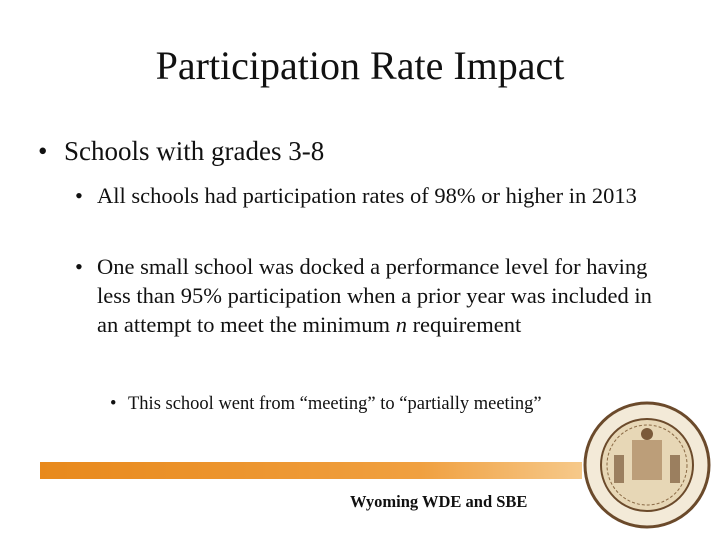 The image size is (720, 540). Describe the element at coordinates (401, 324) in the screenshot. I see `text-run-italic: n` at that location.